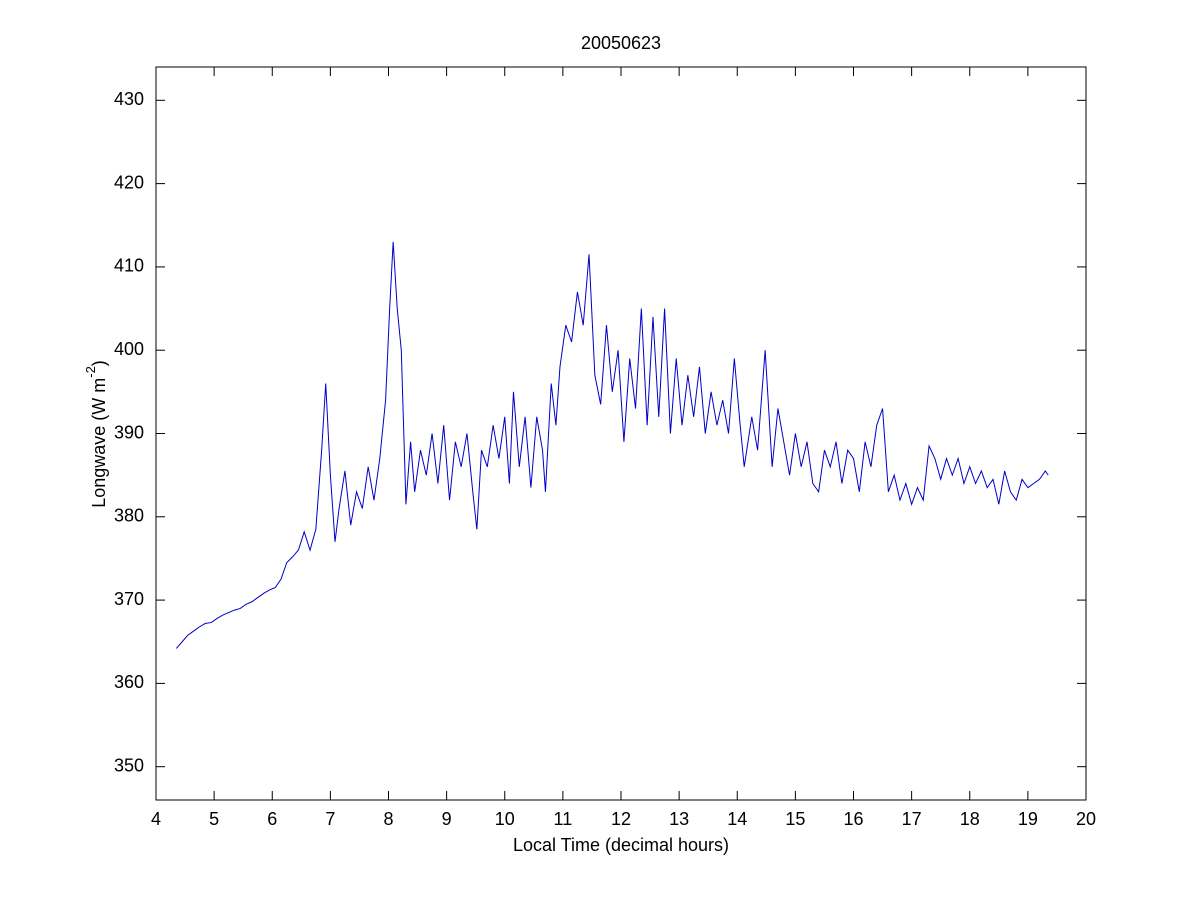 Image resolution: width=1200 pixels, height=905 pixels. What do you see at coordinates (99, 363) in the screenshot?
I see `y-label-suffix: )` at bounding box center [99, 363].